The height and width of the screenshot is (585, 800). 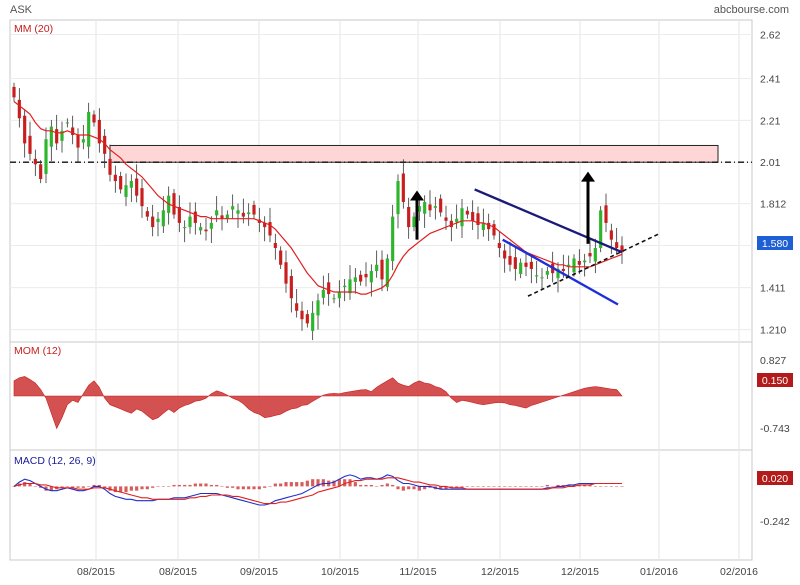 What do you see at coordinates (773, 331) in the screenshot?
I see `price-y-tick: 1.210` at bounding box center [773, 331].